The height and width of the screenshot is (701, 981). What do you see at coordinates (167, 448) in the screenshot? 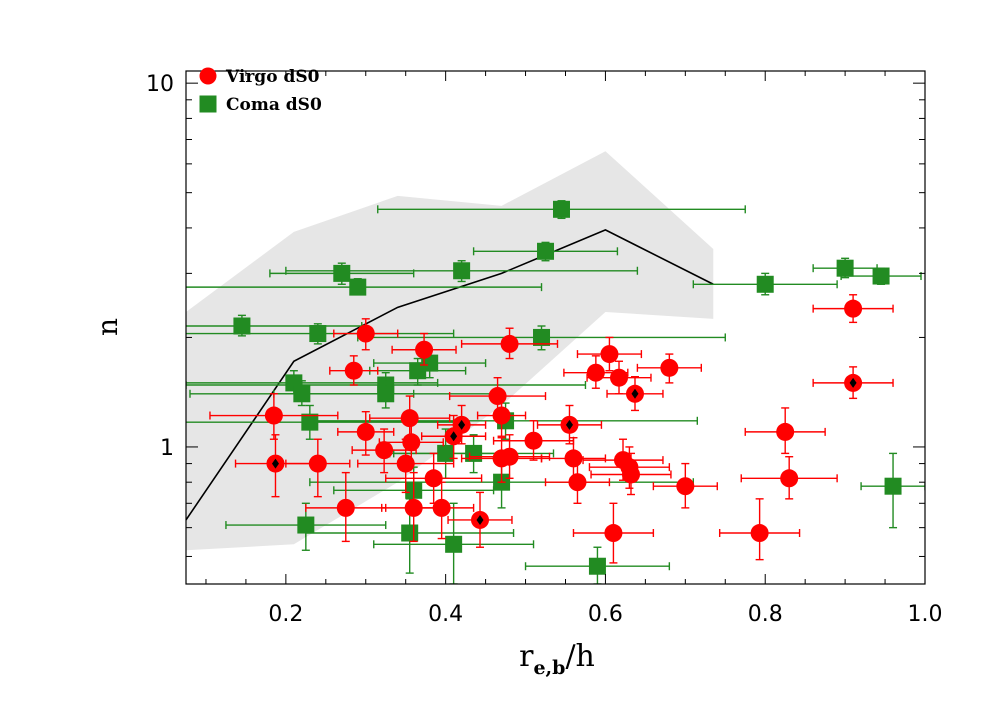
I see `y-tick-label: 1` at bounding box center [167, 448].